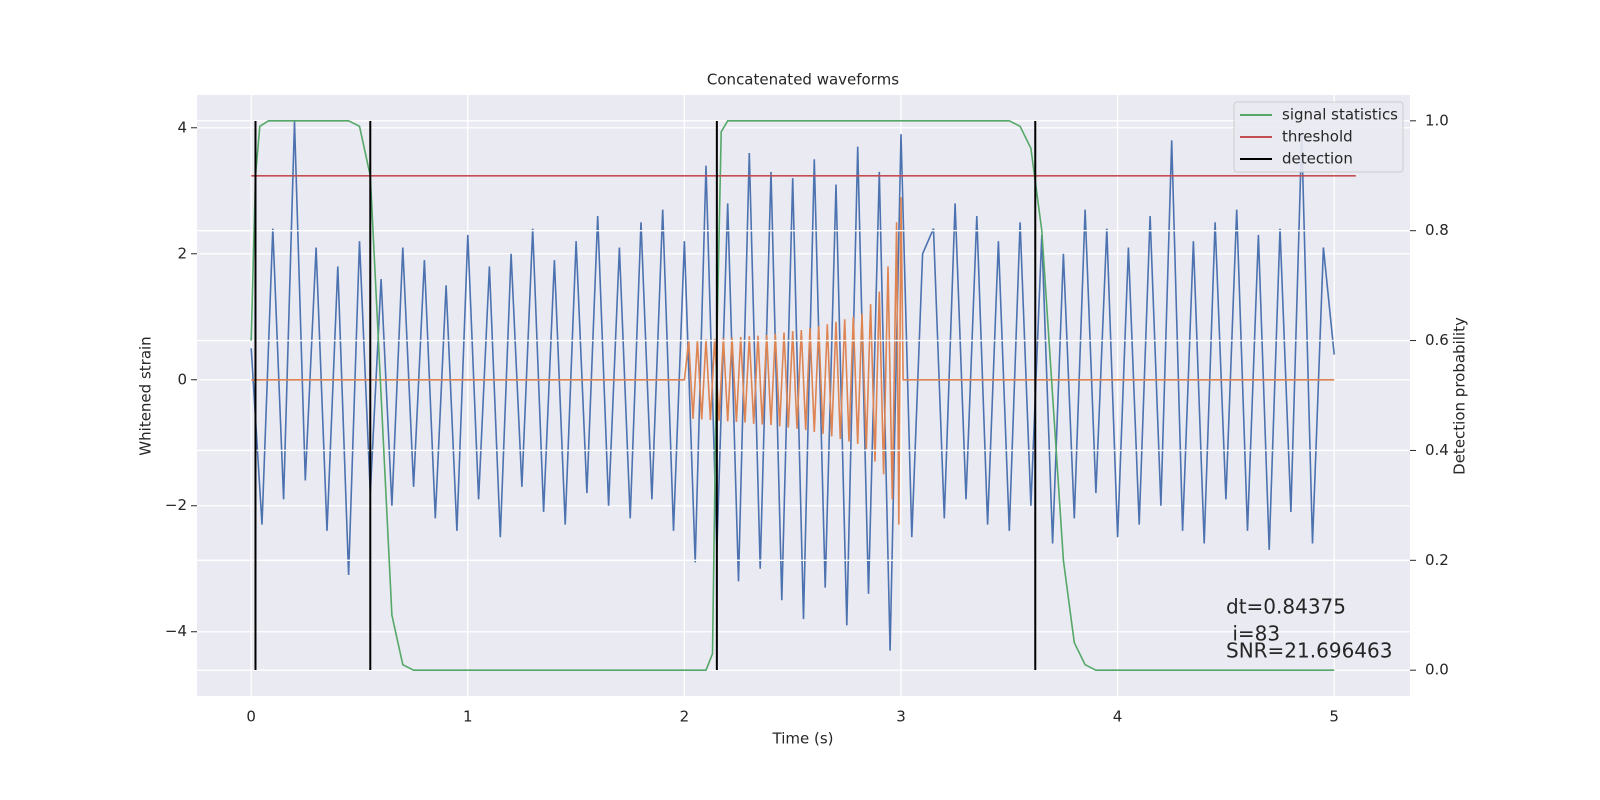 This screenshot has width=1600, height=800. What do you see at coordinates (685, 717) in the screenshot?
I see `x-tick-label: 2` at bounding box center [685, 717].